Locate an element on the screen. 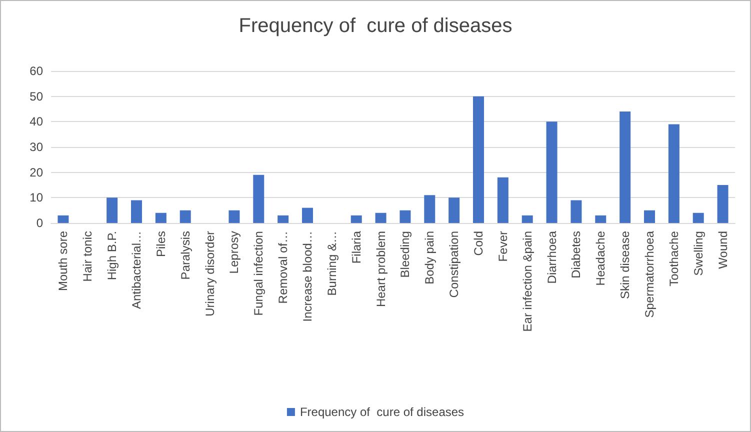 The image size is (751, 432). x-tick-label: Toothache is located at coordinates (673, 258).